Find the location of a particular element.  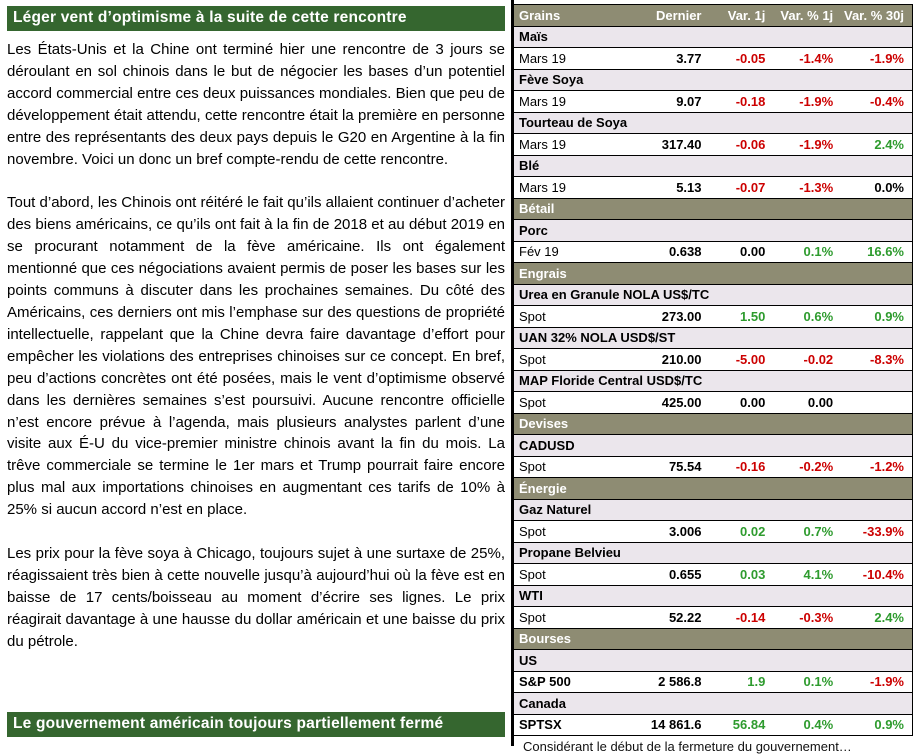

change-1d: 1.50 is located at coordinates (753, 316).